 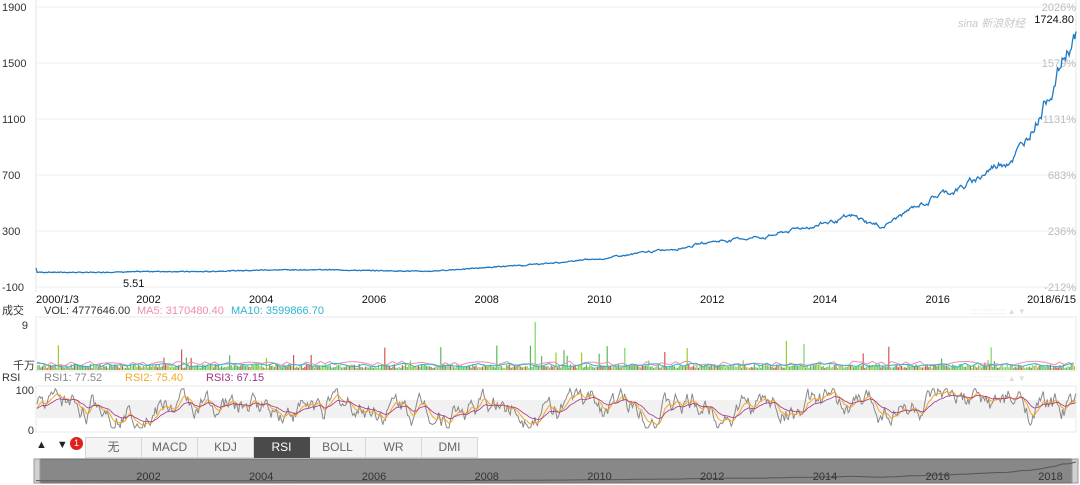 What do you see at coordinates (556, 471) in the screenshot?
I see `range-navigator` at bounding box center [556, 471].